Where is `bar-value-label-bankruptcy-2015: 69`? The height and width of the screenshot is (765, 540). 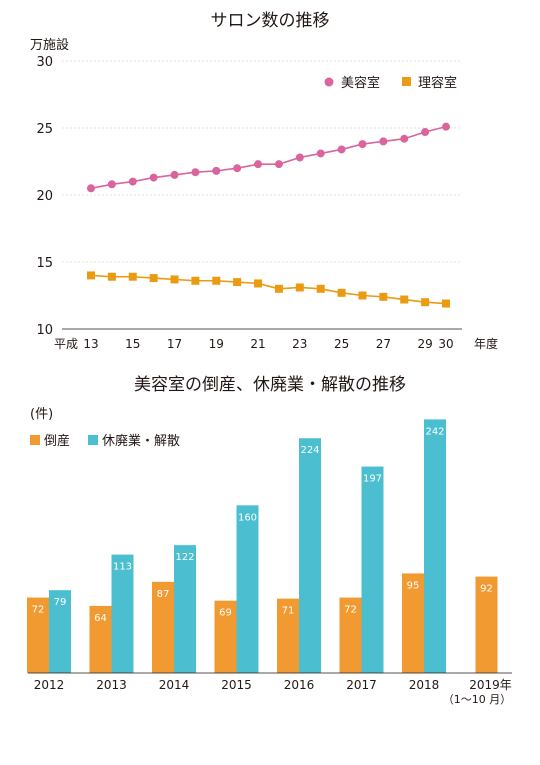
bar-value-label-bankruptcy-2015: 69 is located at coordinates (225, 613).